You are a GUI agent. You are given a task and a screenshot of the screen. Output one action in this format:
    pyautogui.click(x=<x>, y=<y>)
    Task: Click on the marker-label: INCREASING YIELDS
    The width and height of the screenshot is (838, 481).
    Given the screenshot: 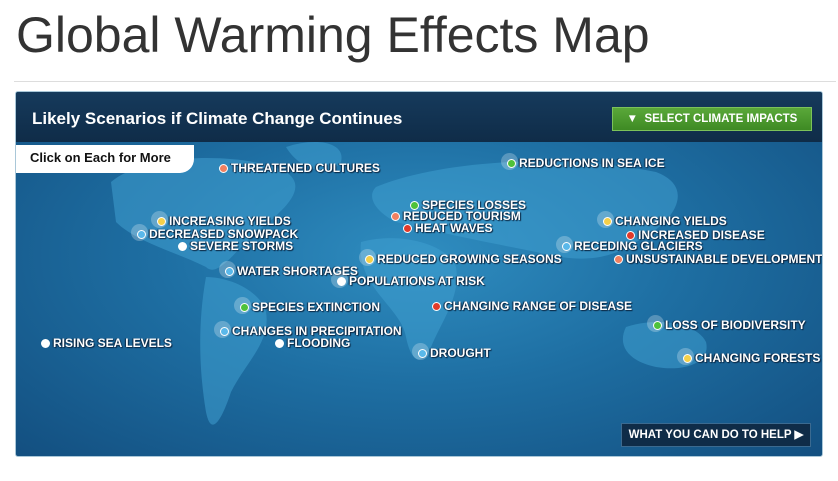 What is the action you would take?
    pyautogui.click(x=230, y=221)
    